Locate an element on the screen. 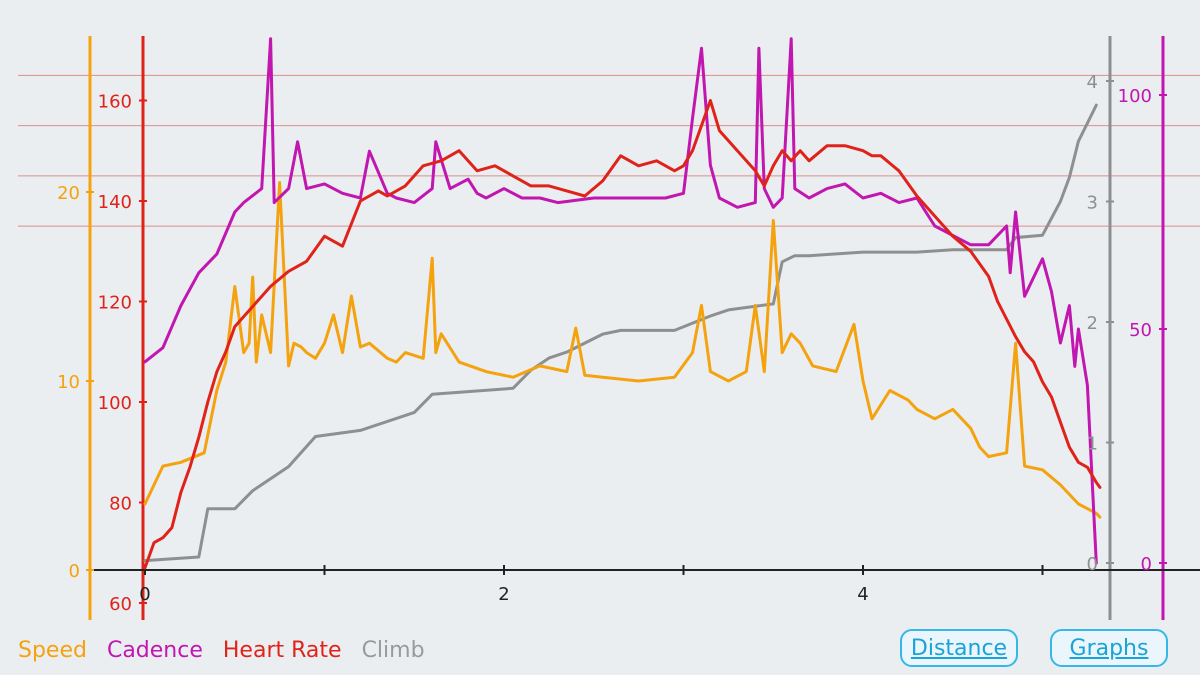 The image size is (1200, 675). cadence-tick-label: 100 is located at coordinates (1135, 96).